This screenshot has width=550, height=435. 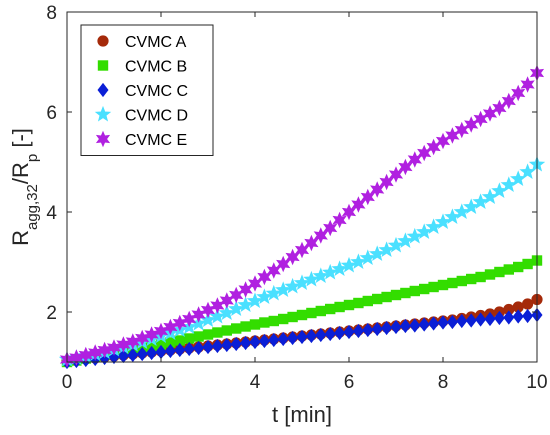 What do you see at coordinates (32, 158) in the screenshot?
I see `y-label-sub2: p` at bounding box center [32, 158].